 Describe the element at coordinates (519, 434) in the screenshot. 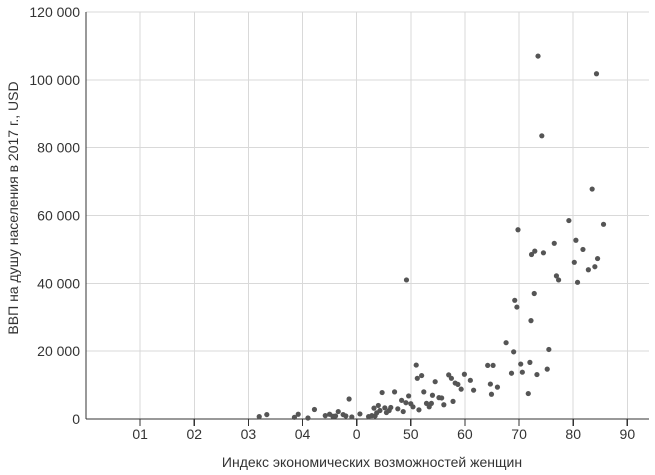

I see `x-tick-label: 70` at that location.